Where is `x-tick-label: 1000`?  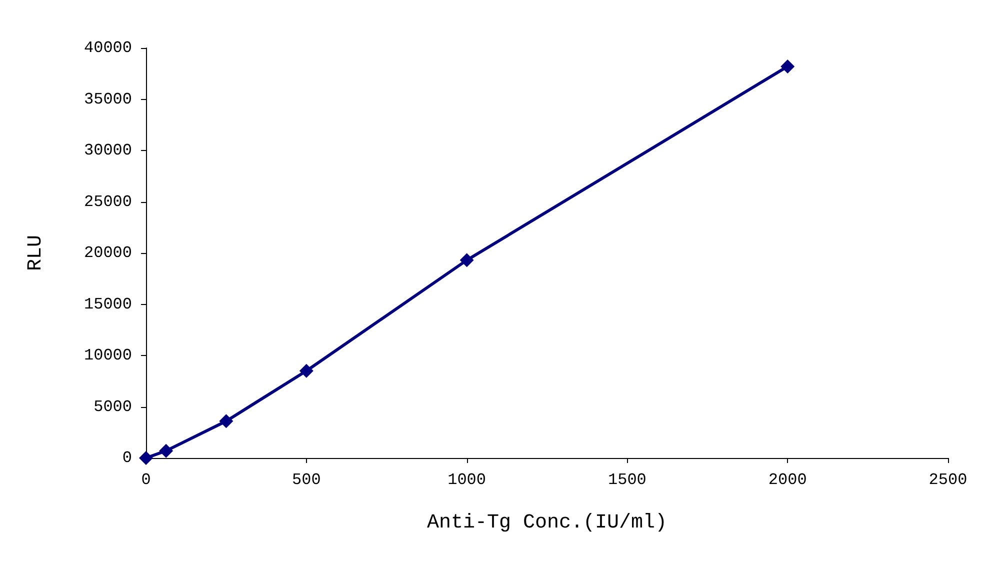 x-tick-label: 1000 is located at coordinates (467, 480).